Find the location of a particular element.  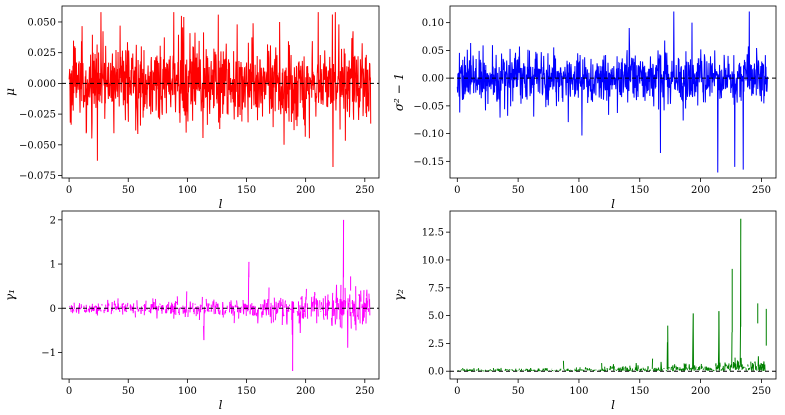

y-tick-label: −0.15 is located at coordinates (428, 162).